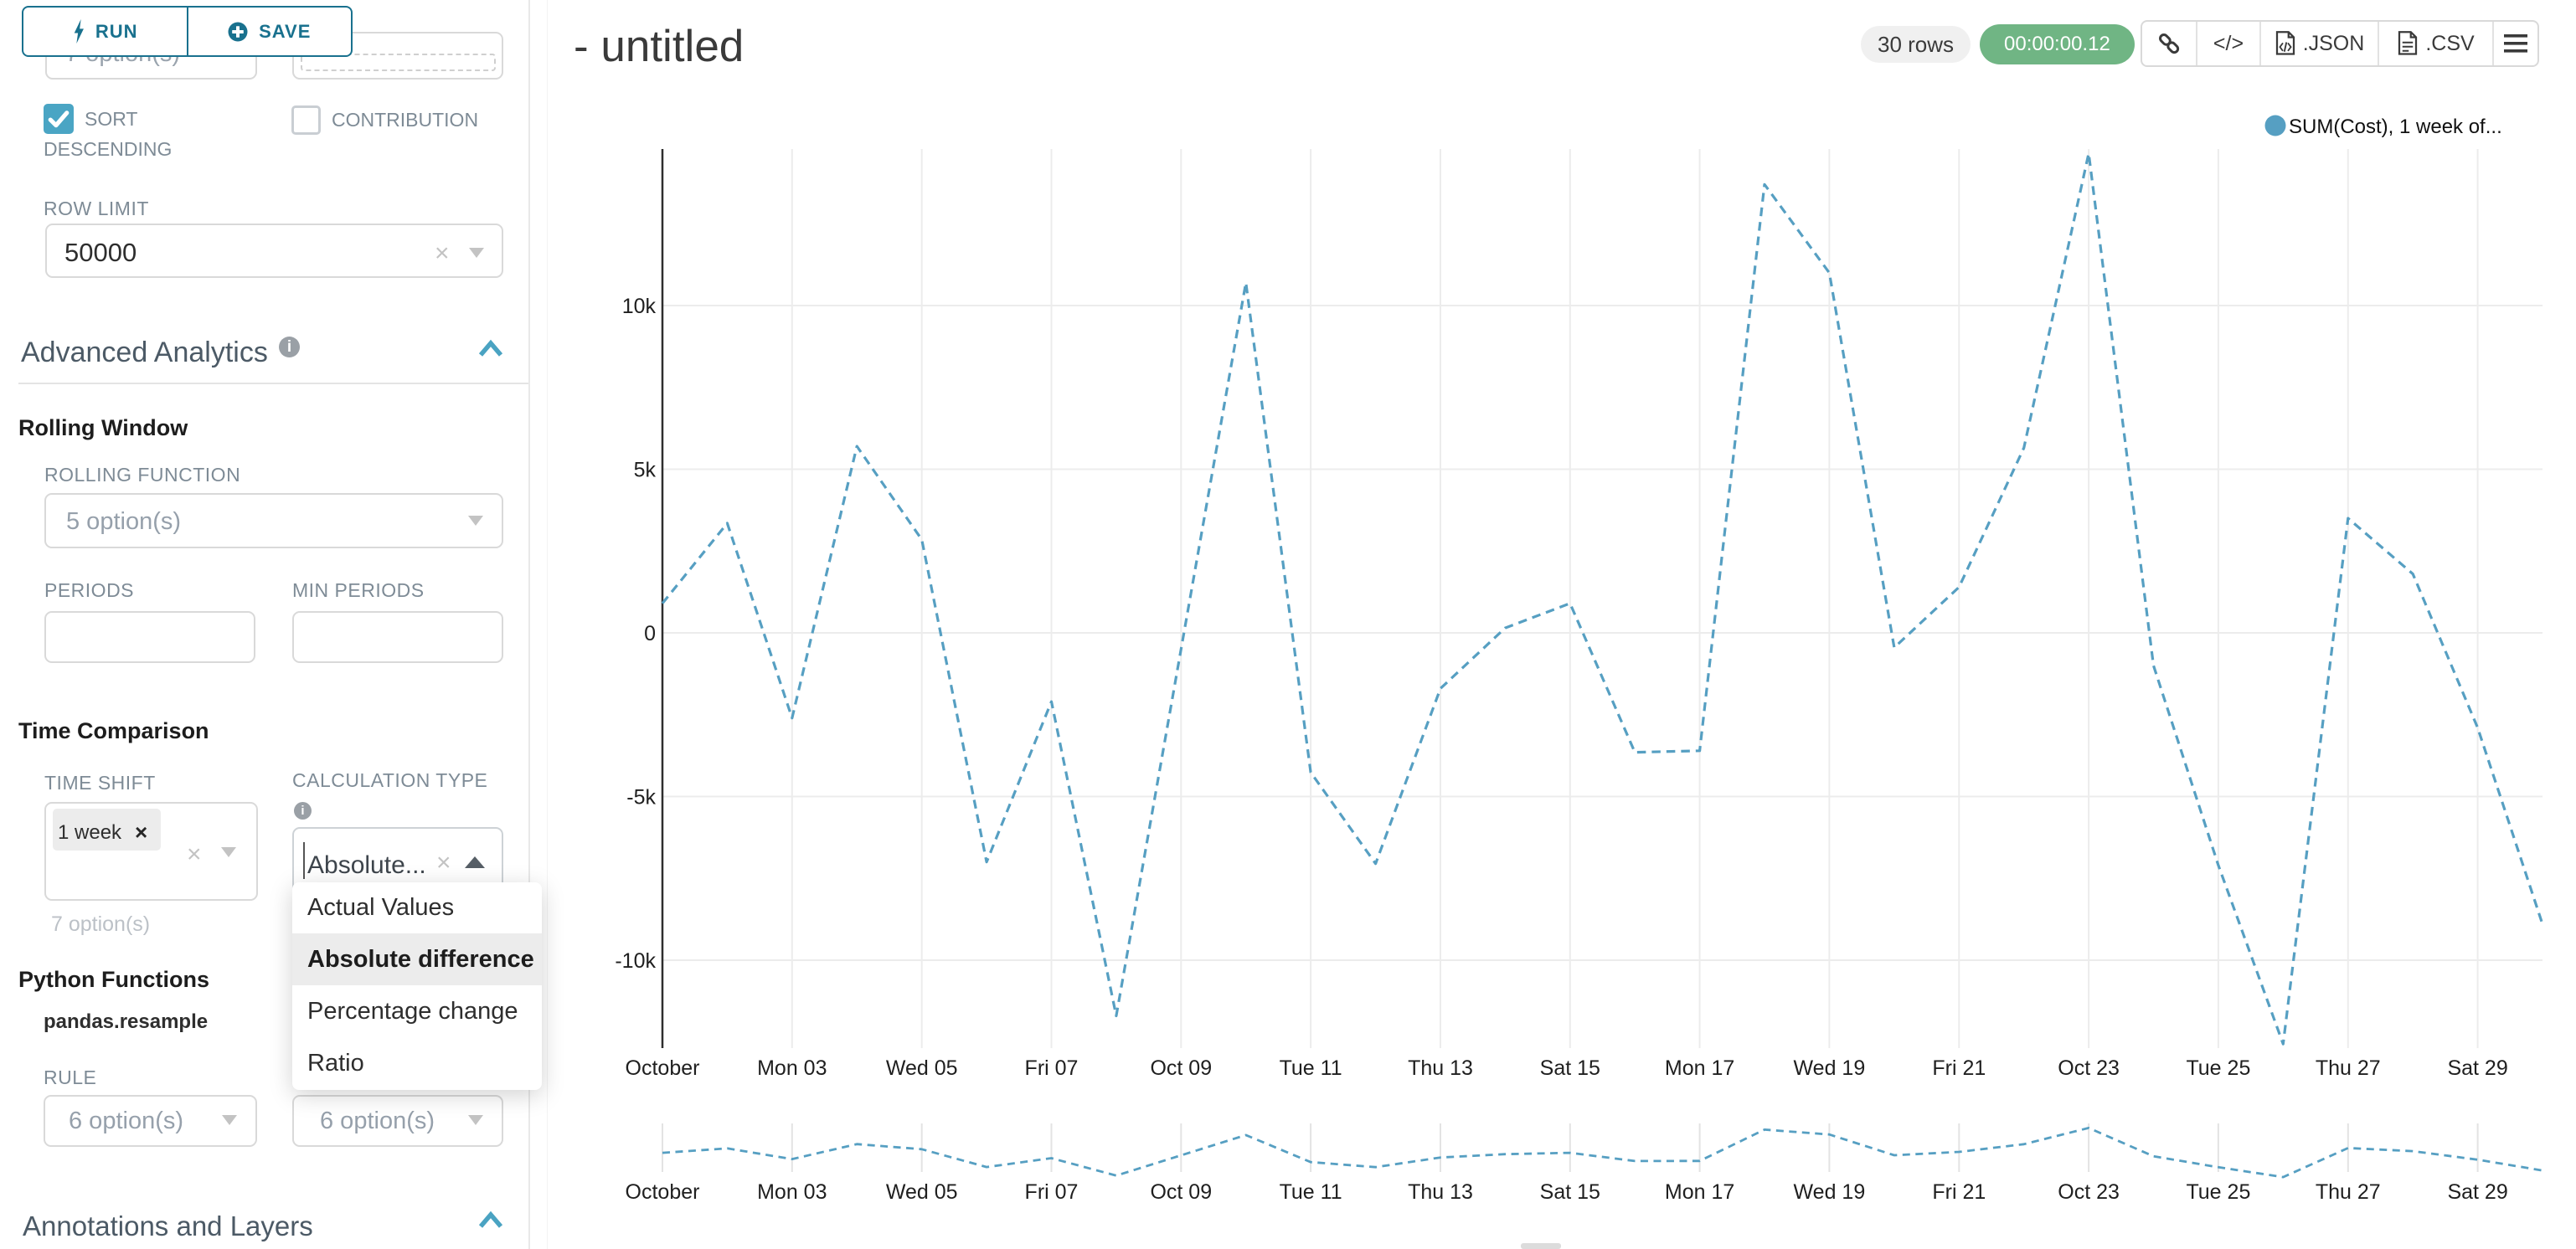  Describe the element at coordinates (641, 798) in the screenshot. I see `svg-text: -5k` at that location.